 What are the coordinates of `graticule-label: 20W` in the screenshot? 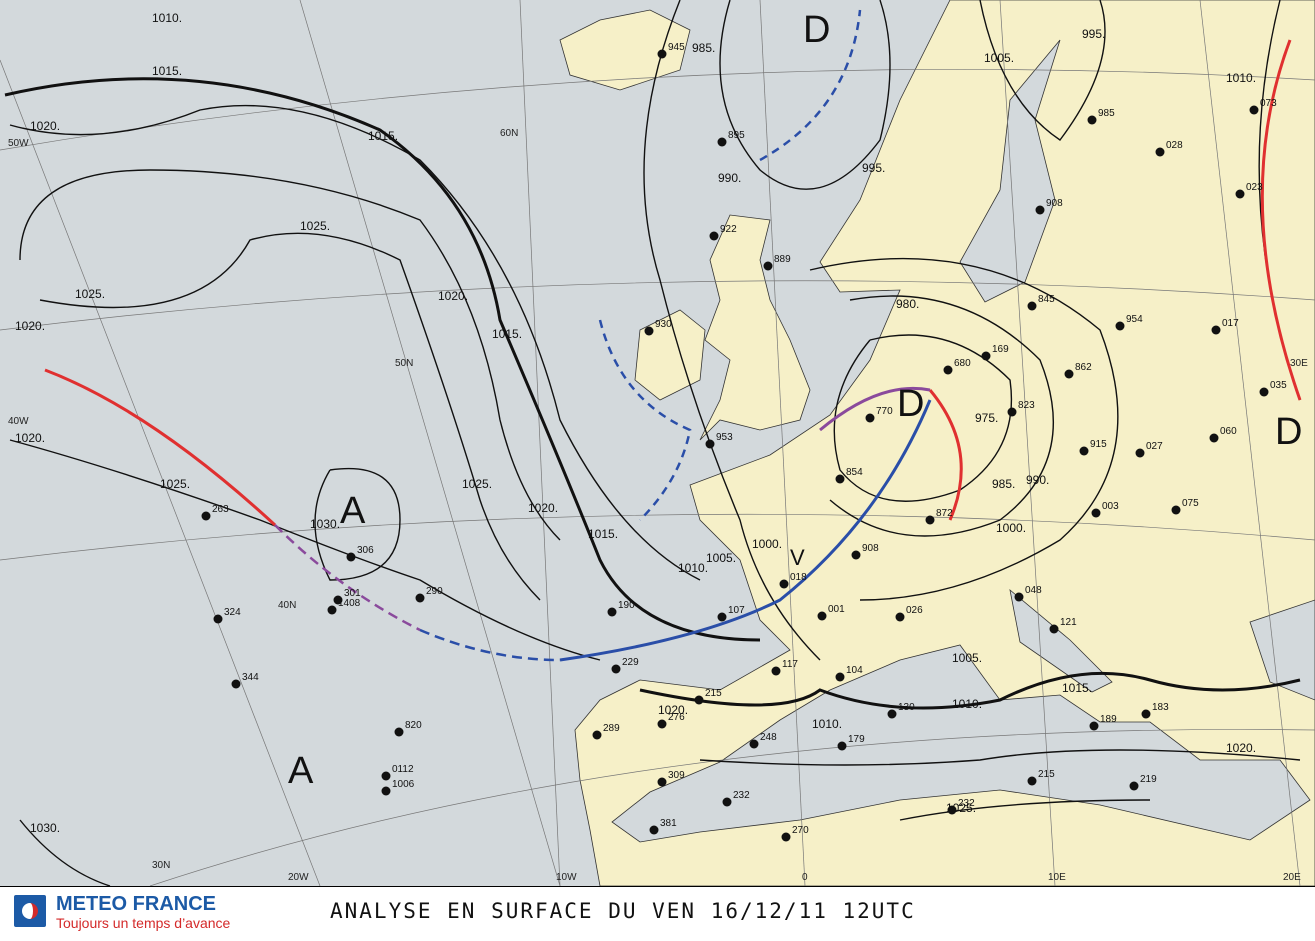 It's located at (298, 877).